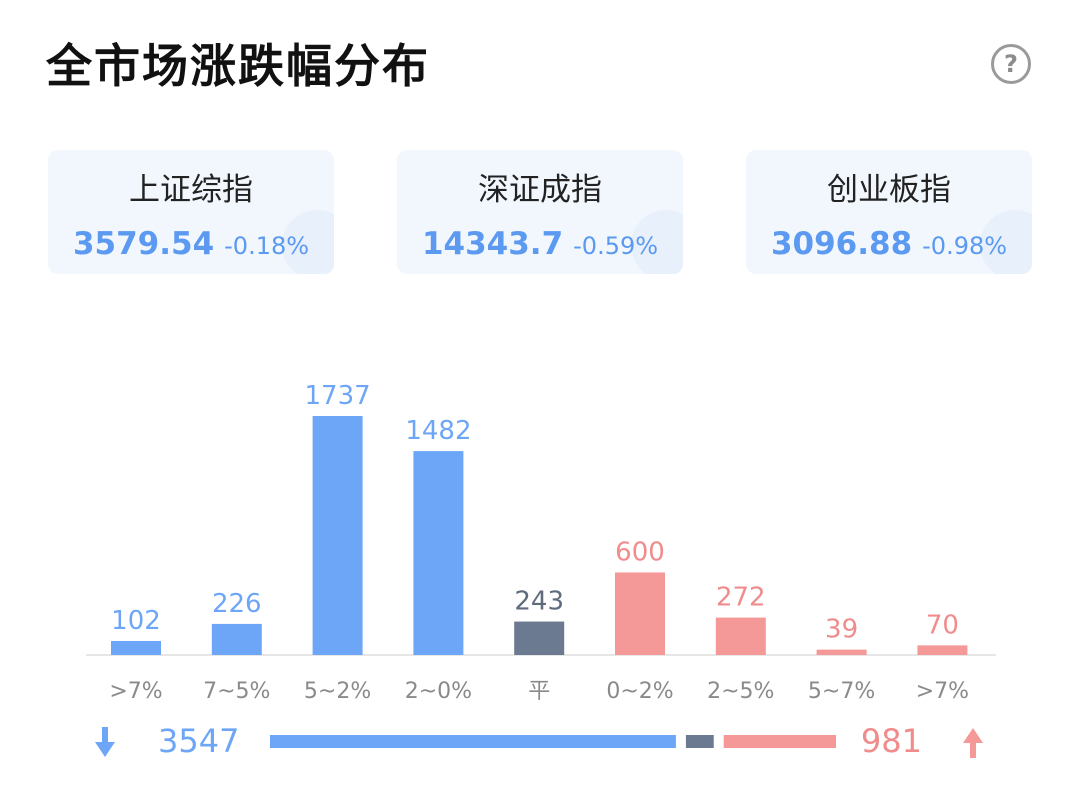 The image size is (1080, 802). Describe the element at coordinates (841, 244) in the screenshot. I see `index-value: 3096.88` at that location.